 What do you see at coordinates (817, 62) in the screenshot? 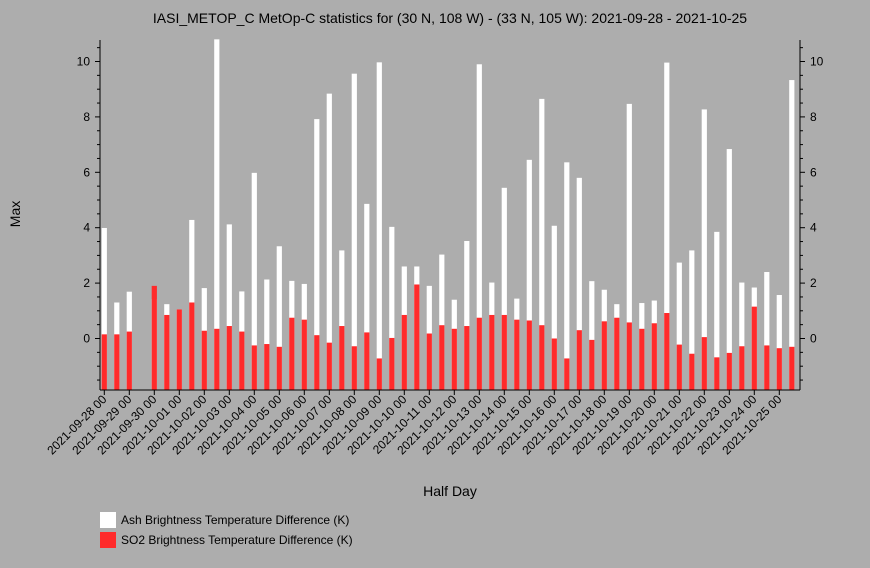
I see `y-tick-label-right: 10` at bounding box center [817, 62].